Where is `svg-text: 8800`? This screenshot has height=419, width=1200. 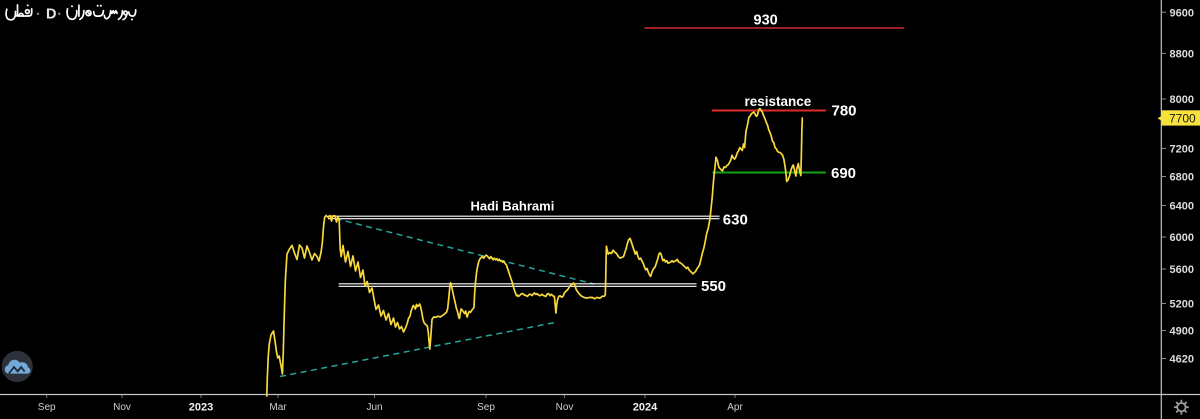
svg-text: 8800 is located at coordinates (1182, 55).